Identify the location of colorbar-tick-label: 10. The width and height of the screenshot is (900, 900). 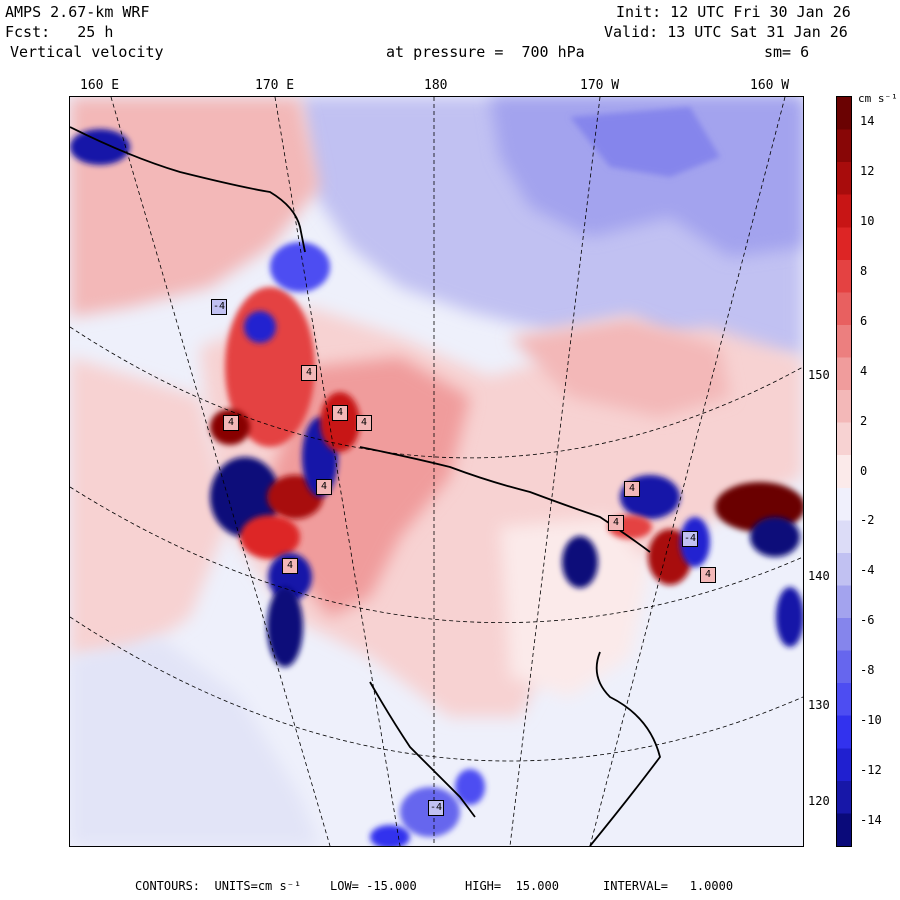
(867, 220).